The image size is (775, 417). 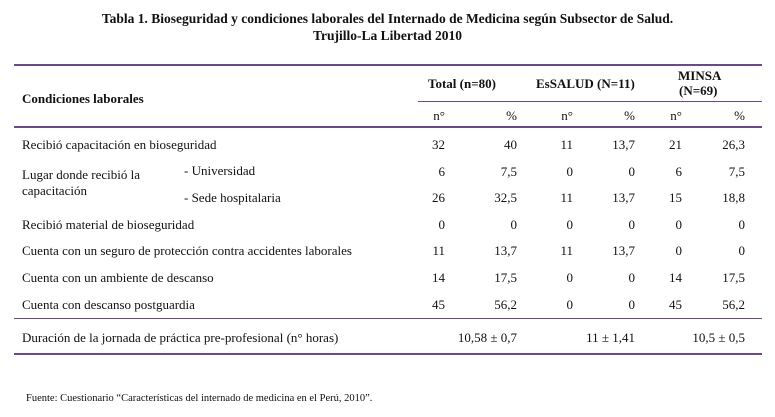 What do you see at coordinates (118, 277) in the screenshot?
I see `row-label: Cuenta con un ambiente de descanso` at bounding box center [118, 277].